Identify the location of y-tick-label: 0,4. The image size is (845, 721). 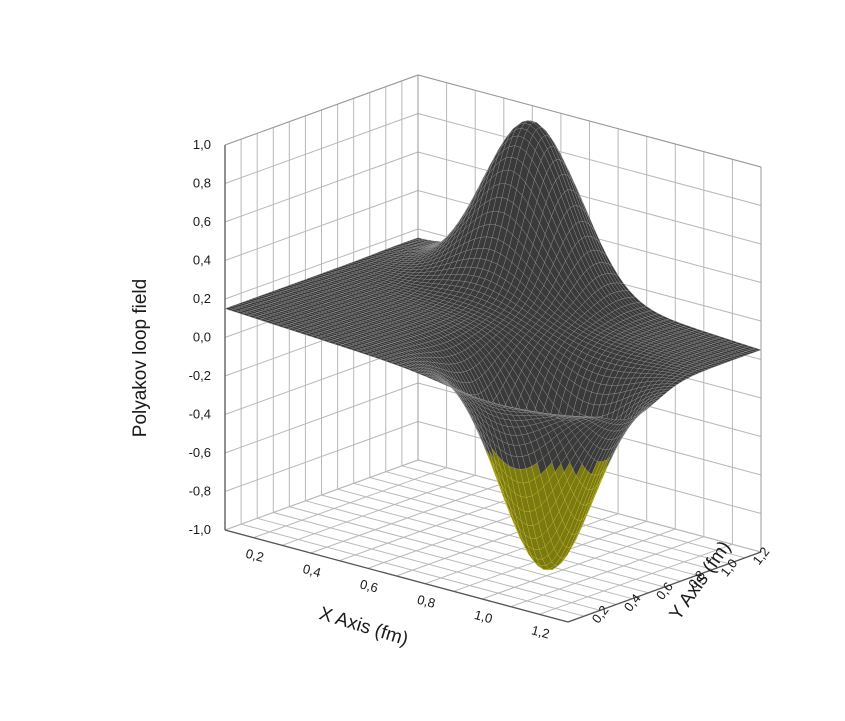
(632, 602).